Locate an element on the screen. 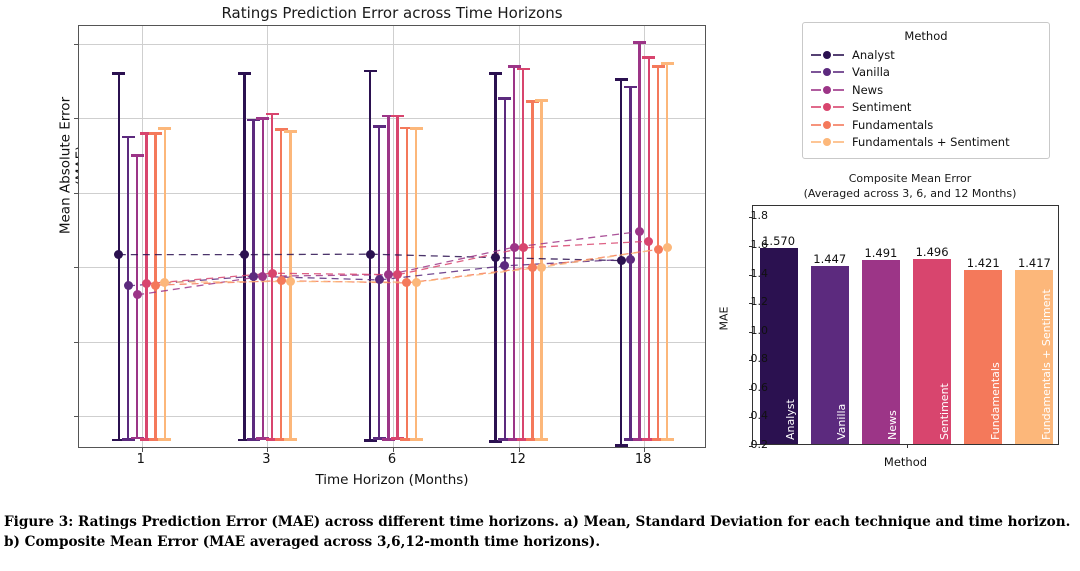 Image resolution: width=1080 pixels, height=571 pixels. bar-value-label: 1.447 is located at coordinates (830, 258).